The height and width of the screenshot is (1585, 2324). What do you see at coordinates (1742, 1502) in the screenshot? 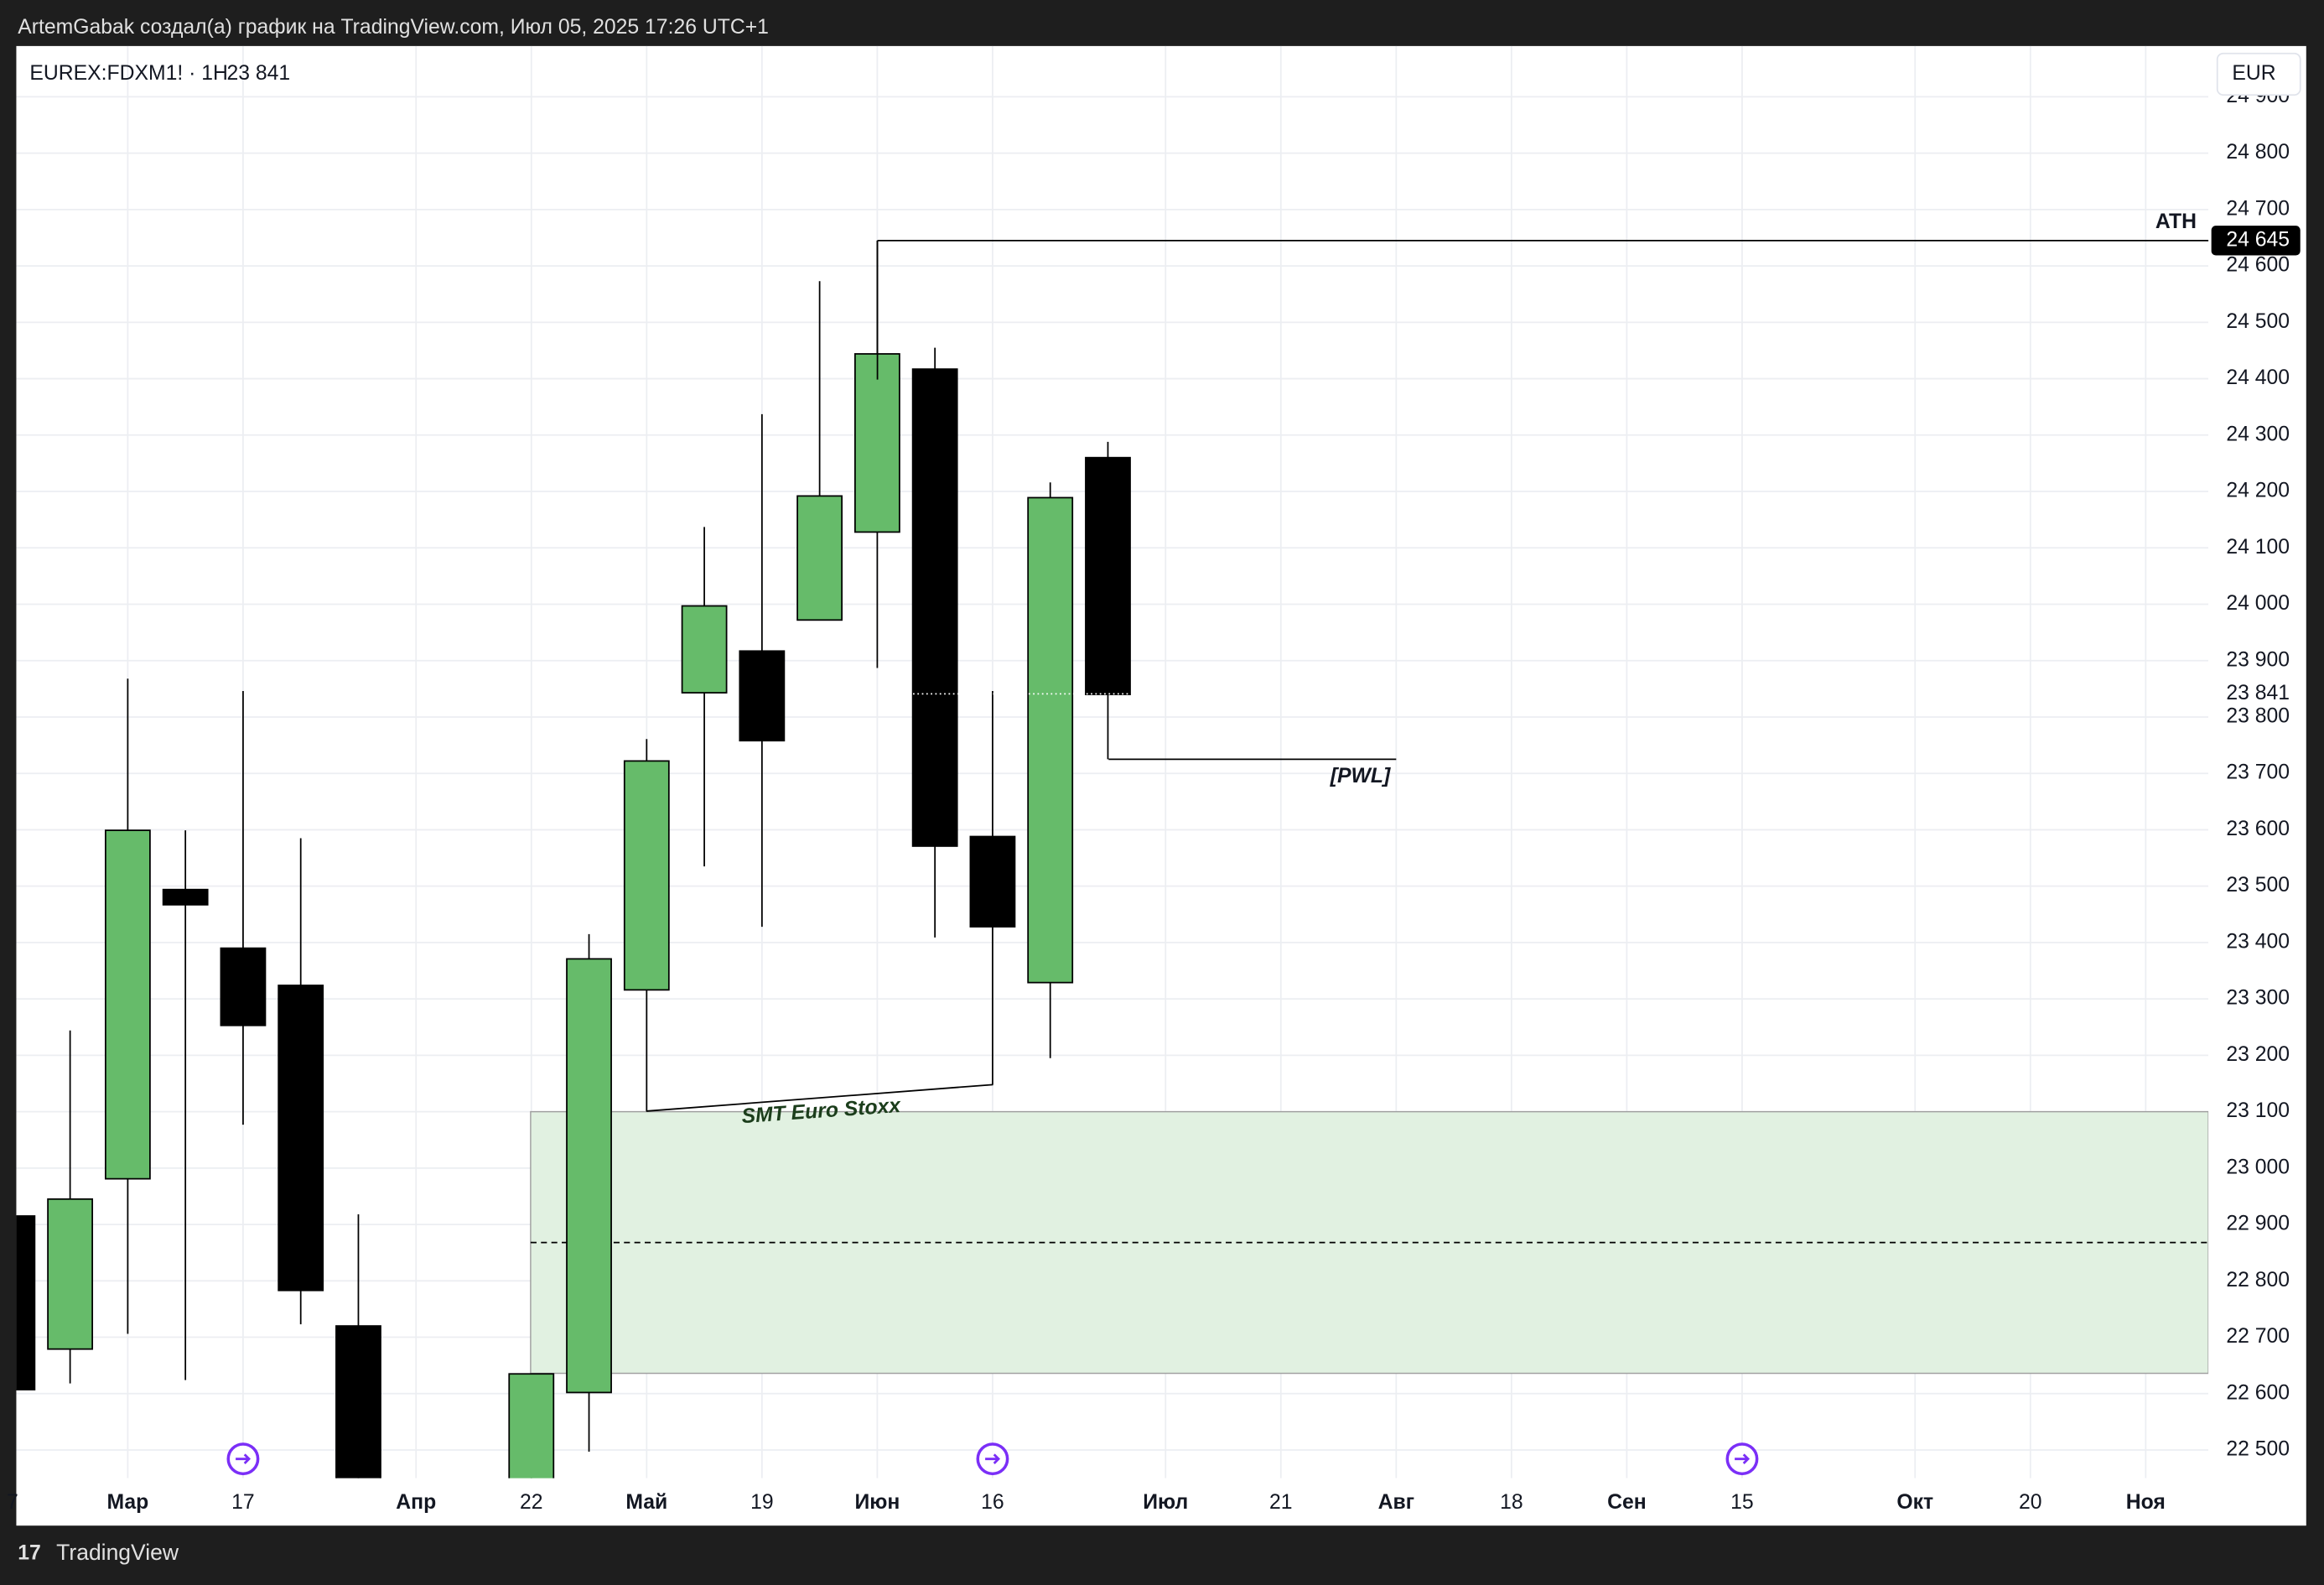
I see `x-tick-label: 15` at bounding box center [1742, 1502].